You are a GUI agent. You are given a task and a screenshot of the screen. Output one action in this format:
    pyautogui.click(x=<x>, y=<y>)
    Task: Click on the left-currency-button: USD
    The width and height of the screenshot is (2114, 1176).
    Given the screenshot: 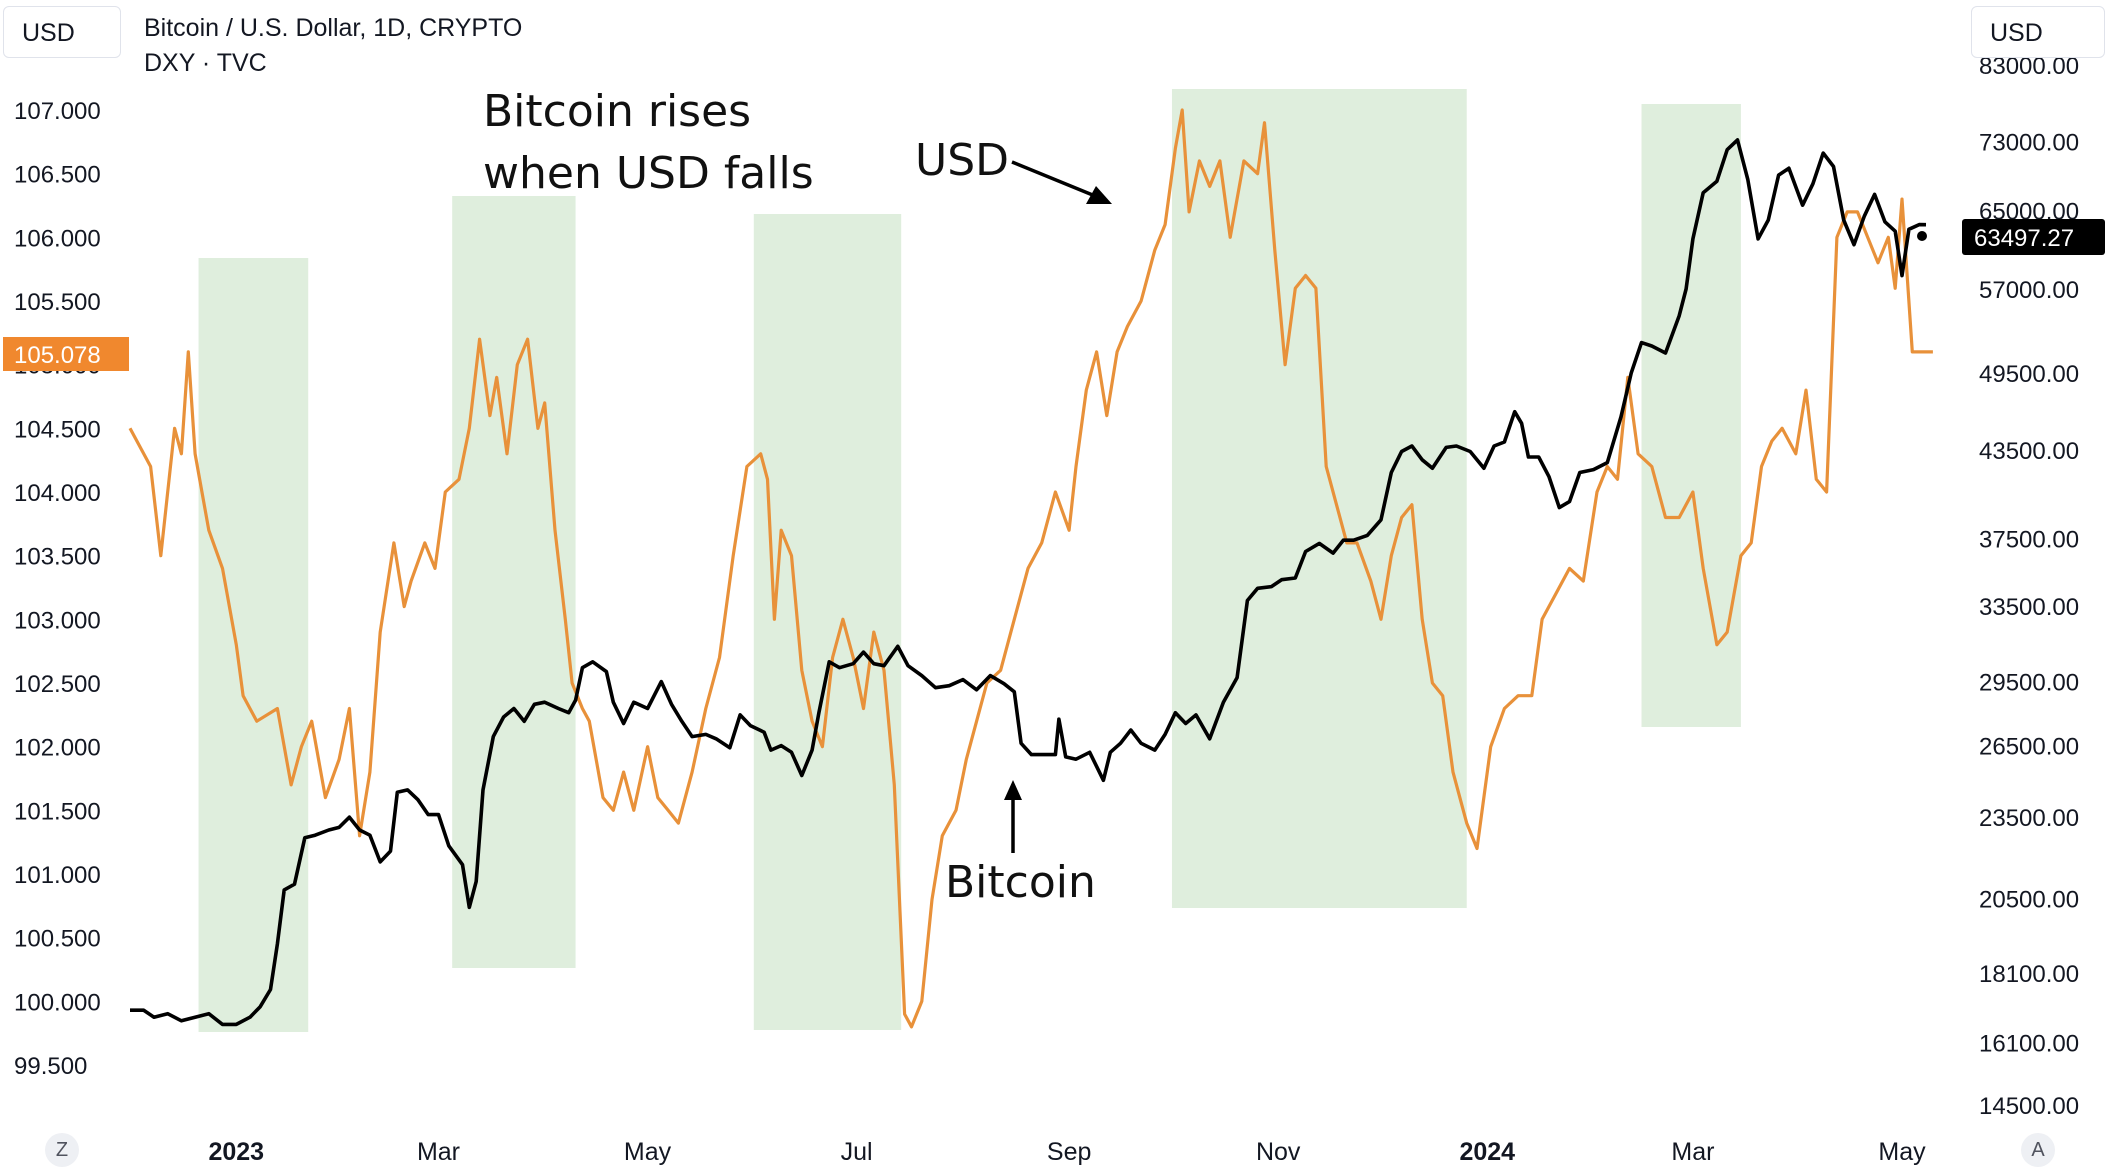 What is the action you would take?
    pyautogui.click(x=62, y=32)
    